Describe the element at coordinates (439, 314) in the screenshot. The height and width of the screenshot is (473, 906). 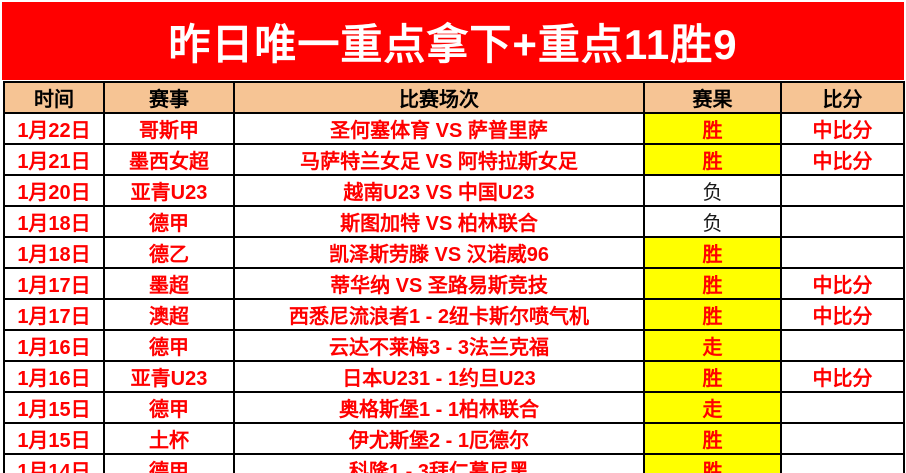
I see `match-cell: 西悉尼流浪者1 - 2纽卡斯尔喷气机` at that location.